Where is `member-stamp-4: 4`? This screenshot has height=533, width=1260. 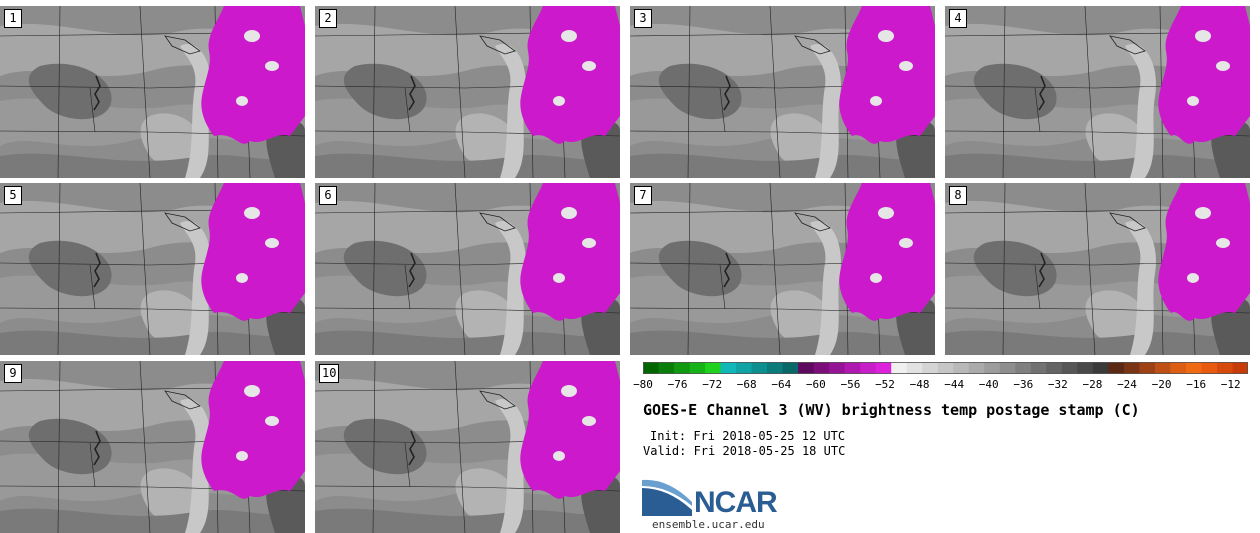 member-stamp-4: 4 is located at coordinates (1097, 92).